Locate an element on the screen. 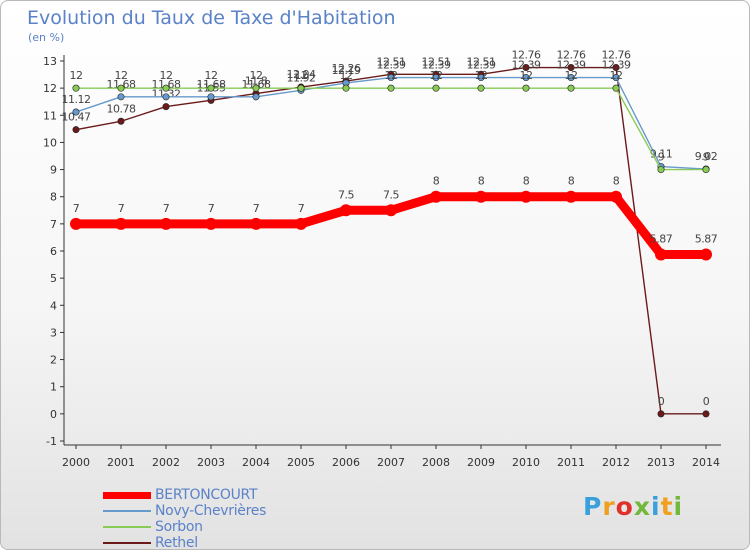 The image size is (750, 550). data-label: 9.11 is located at coordinates (661, 154).